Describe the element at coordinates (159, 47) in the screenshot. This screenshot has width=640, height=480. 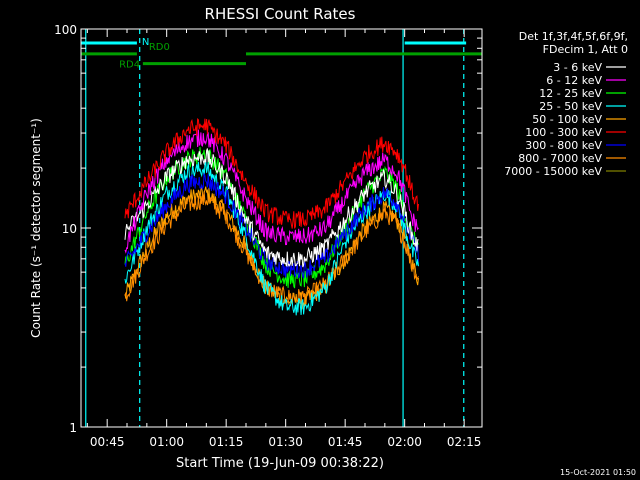
I see `decimation-label: RD0` at that location.